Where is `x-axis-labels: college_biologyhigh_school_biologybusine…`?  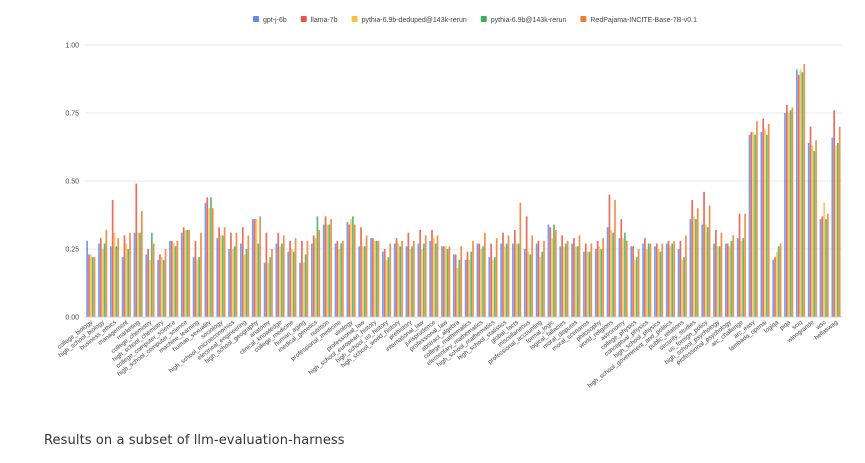
x-axis-labels: college_biologyhigh_school_biologybusine… is located at coordinates (448, 354).